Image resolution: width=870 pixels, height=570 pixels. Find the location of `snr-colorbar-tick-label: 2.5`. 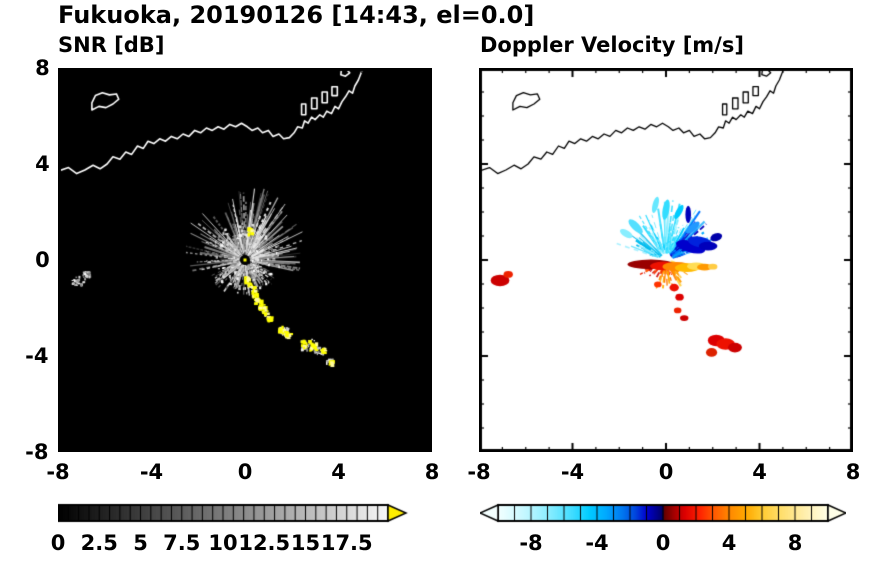

snr-colorbar-tick-label: 2.5 is located at coordinates (99, 543).